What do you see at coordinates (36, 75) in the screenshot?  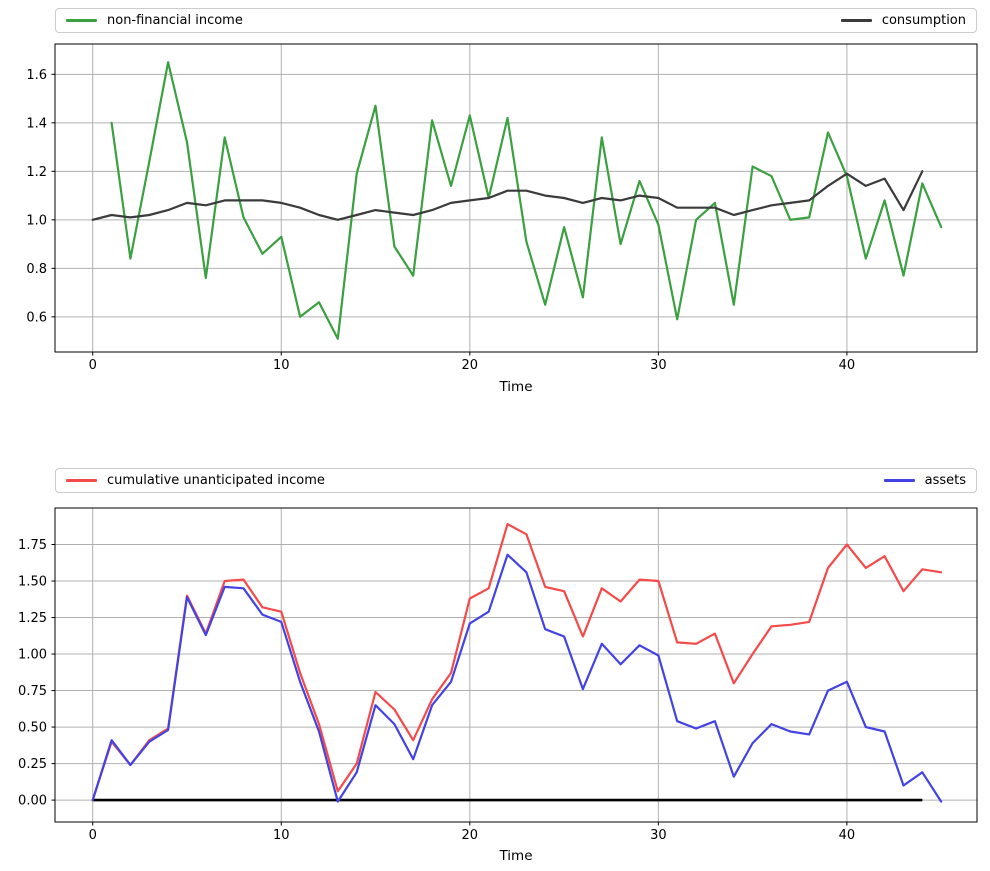 I see `top-chart-y-tick-label: 1.6` at bounding box center [36, 75].